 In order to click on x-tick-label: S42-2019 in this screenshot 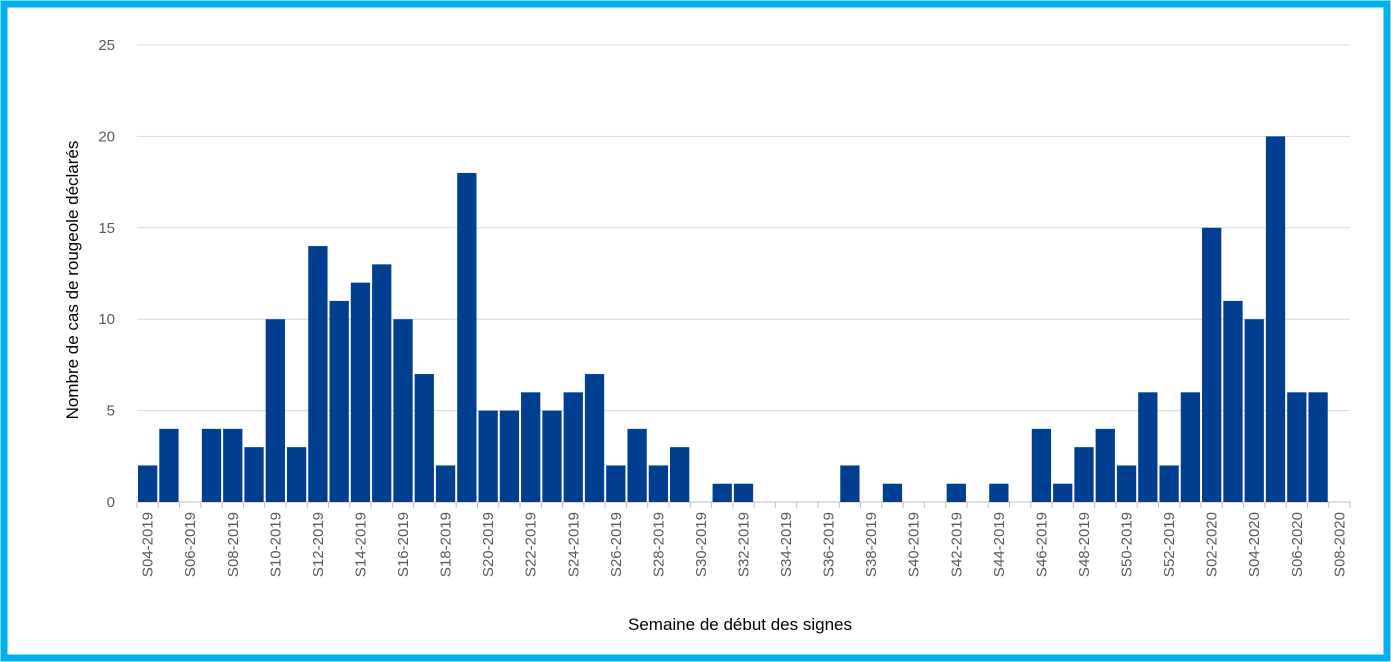, I will do `click(956, 544)`.